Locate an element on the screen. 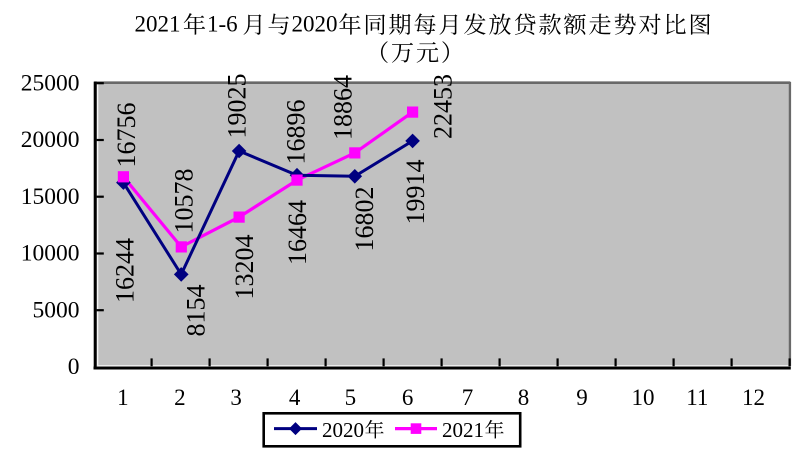 This screenshot has height=459, width=800. svg-text: 8154 is located at coordinates (195, 311).